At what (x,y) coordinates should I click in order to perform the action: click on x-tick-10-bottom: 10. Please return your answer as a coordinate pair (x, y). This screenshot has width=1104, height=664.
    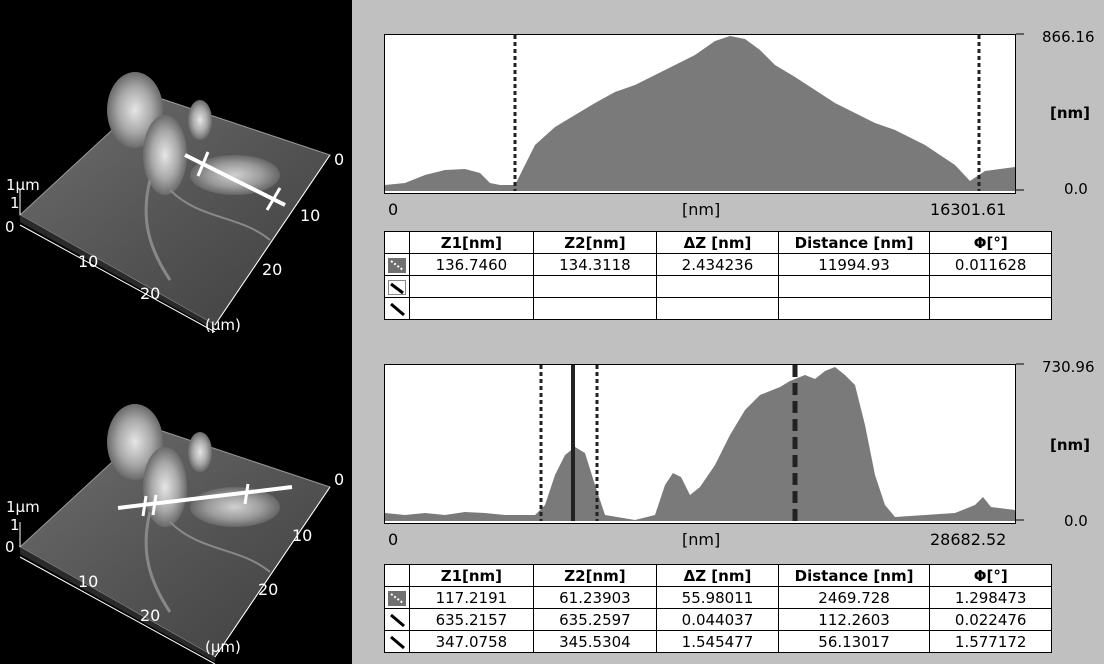
    Looking at the image, I should click on (88, 581).